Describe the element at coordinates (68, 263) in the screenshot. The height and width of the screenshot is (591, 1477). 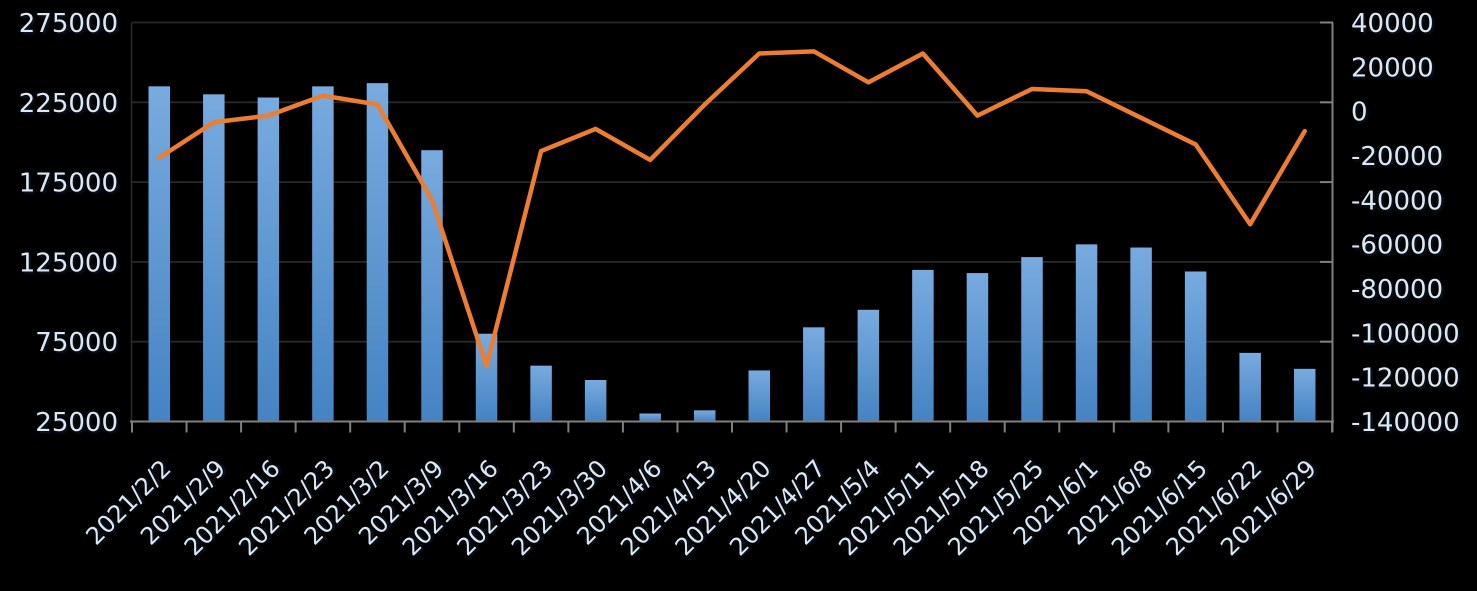
I see `left-axis-tick-label: 125000` at that location.